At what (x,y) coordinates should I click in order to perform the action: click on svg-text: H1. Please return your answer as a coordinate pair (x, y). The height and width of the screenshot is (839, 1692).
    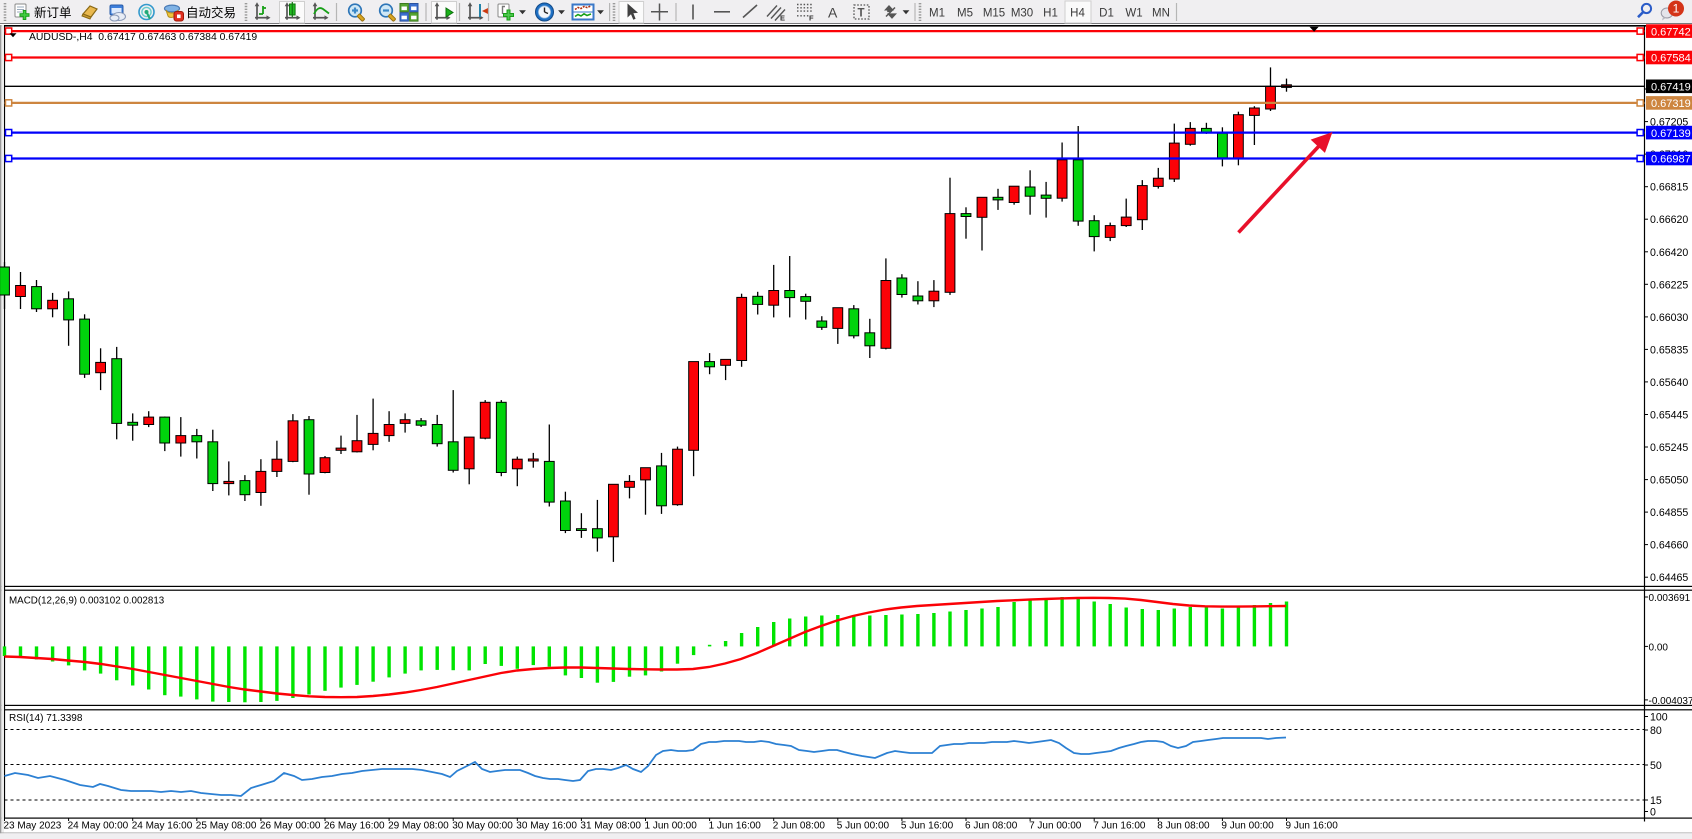
    Looking at the image, I should click on (1050, 13).